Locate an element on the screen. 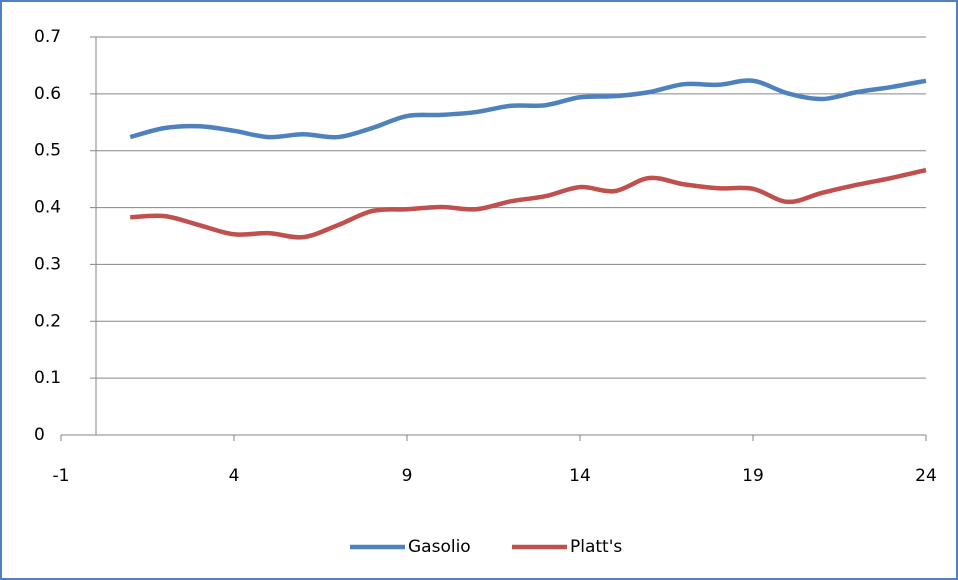 The height and width of the screenshot is (580, 958). y-tick-label: 0.6 is located at coordinates (47, 94).